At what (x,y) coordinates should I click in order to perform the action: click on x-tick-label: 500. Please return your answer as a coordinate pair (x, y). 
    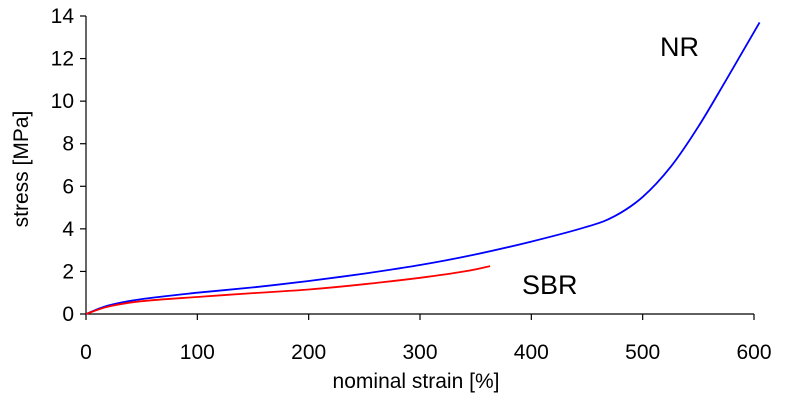
    Looking at the image, I should click on (642, 352).